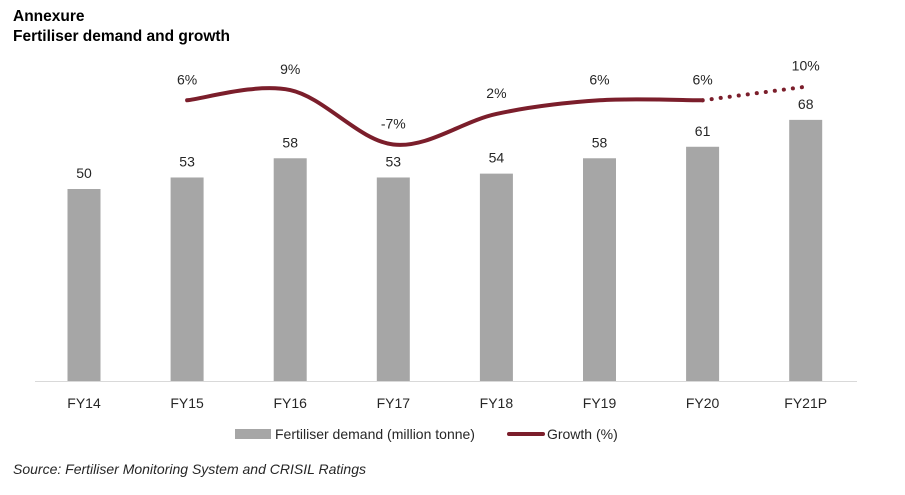  Describe the element at coordinates (122, 36) in the screenshot. I see `chart-title: Fertiliser demand and growth` at that location.